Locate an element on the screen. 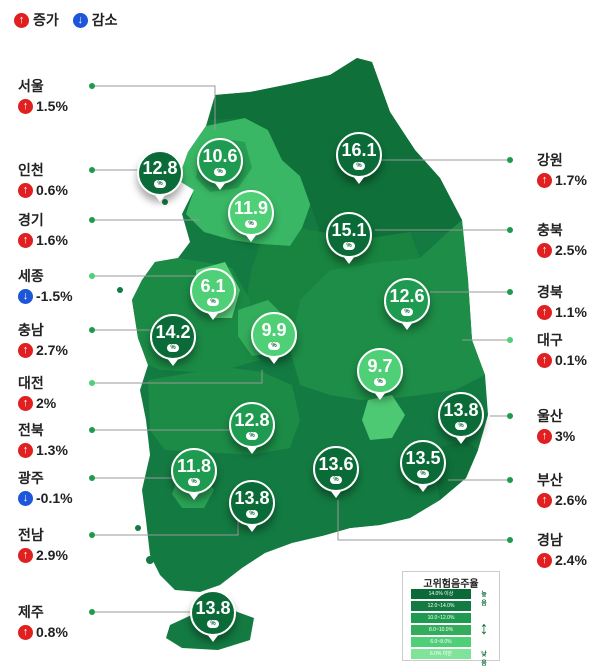  region-change: 1.3% is located at coordinates (52, 450).